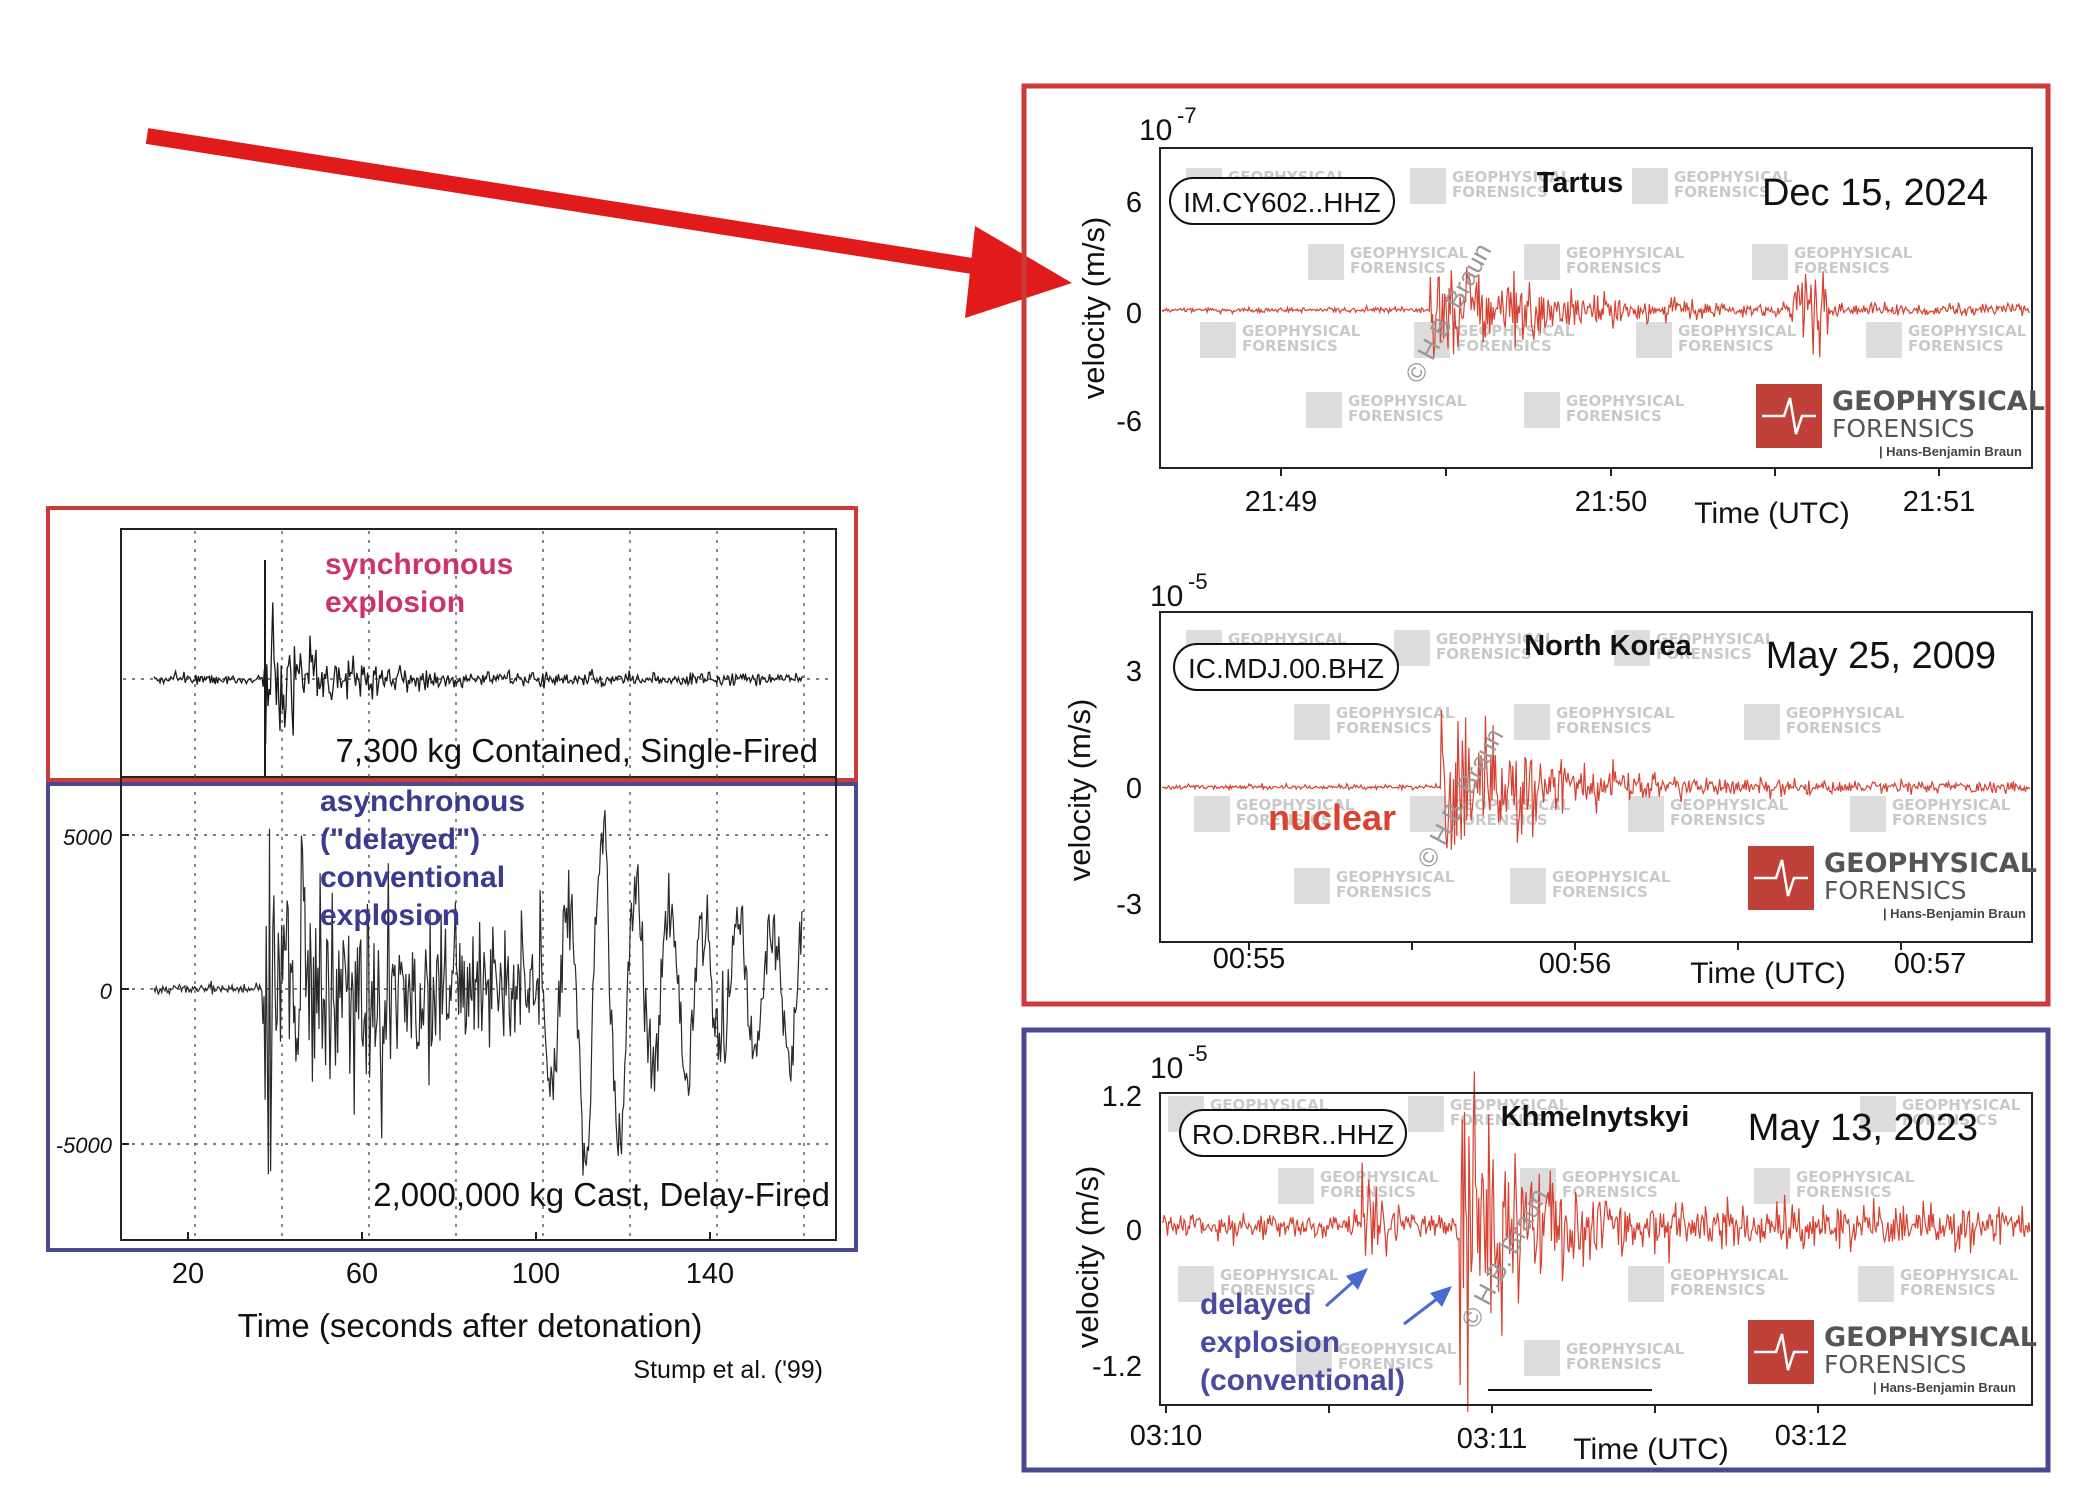  I want to click on y-tick-label: 1.2, so click(1122, 1097).